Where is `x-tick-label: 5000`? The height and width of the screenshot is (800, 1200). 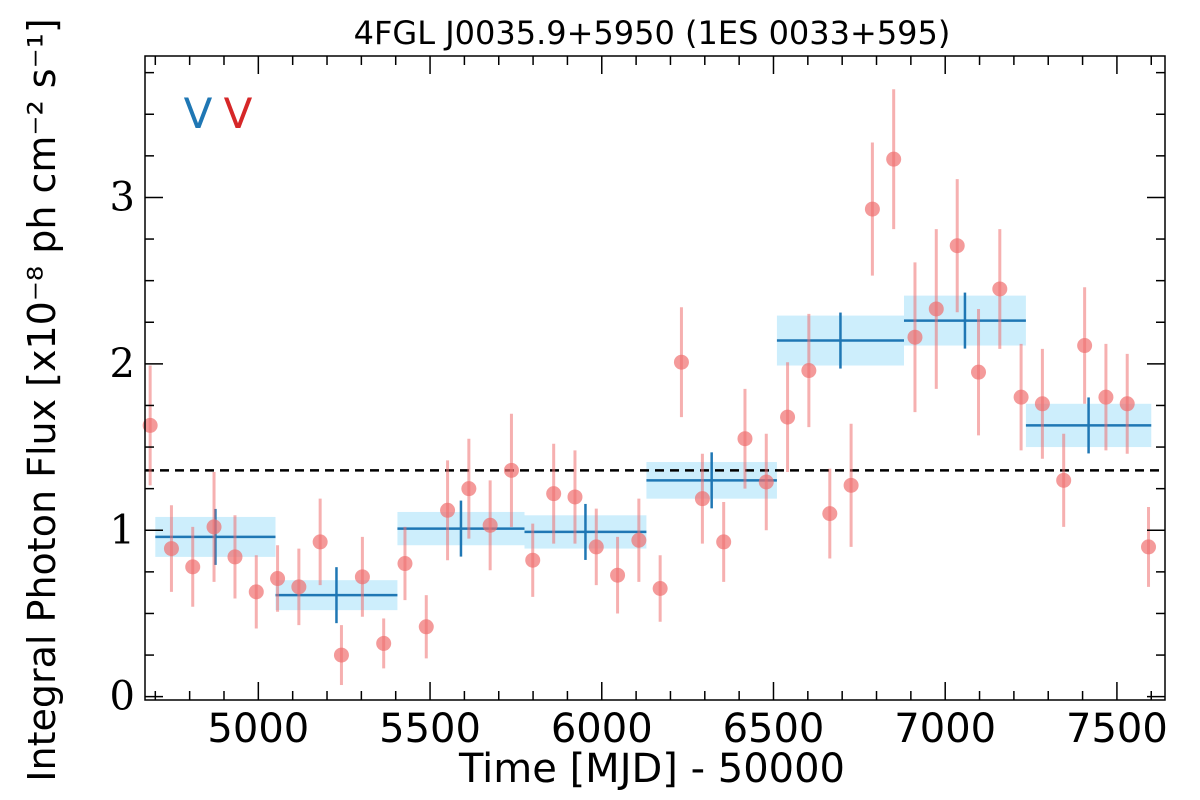
x-tick-label: 5000 is located at coordinates (258, 729).